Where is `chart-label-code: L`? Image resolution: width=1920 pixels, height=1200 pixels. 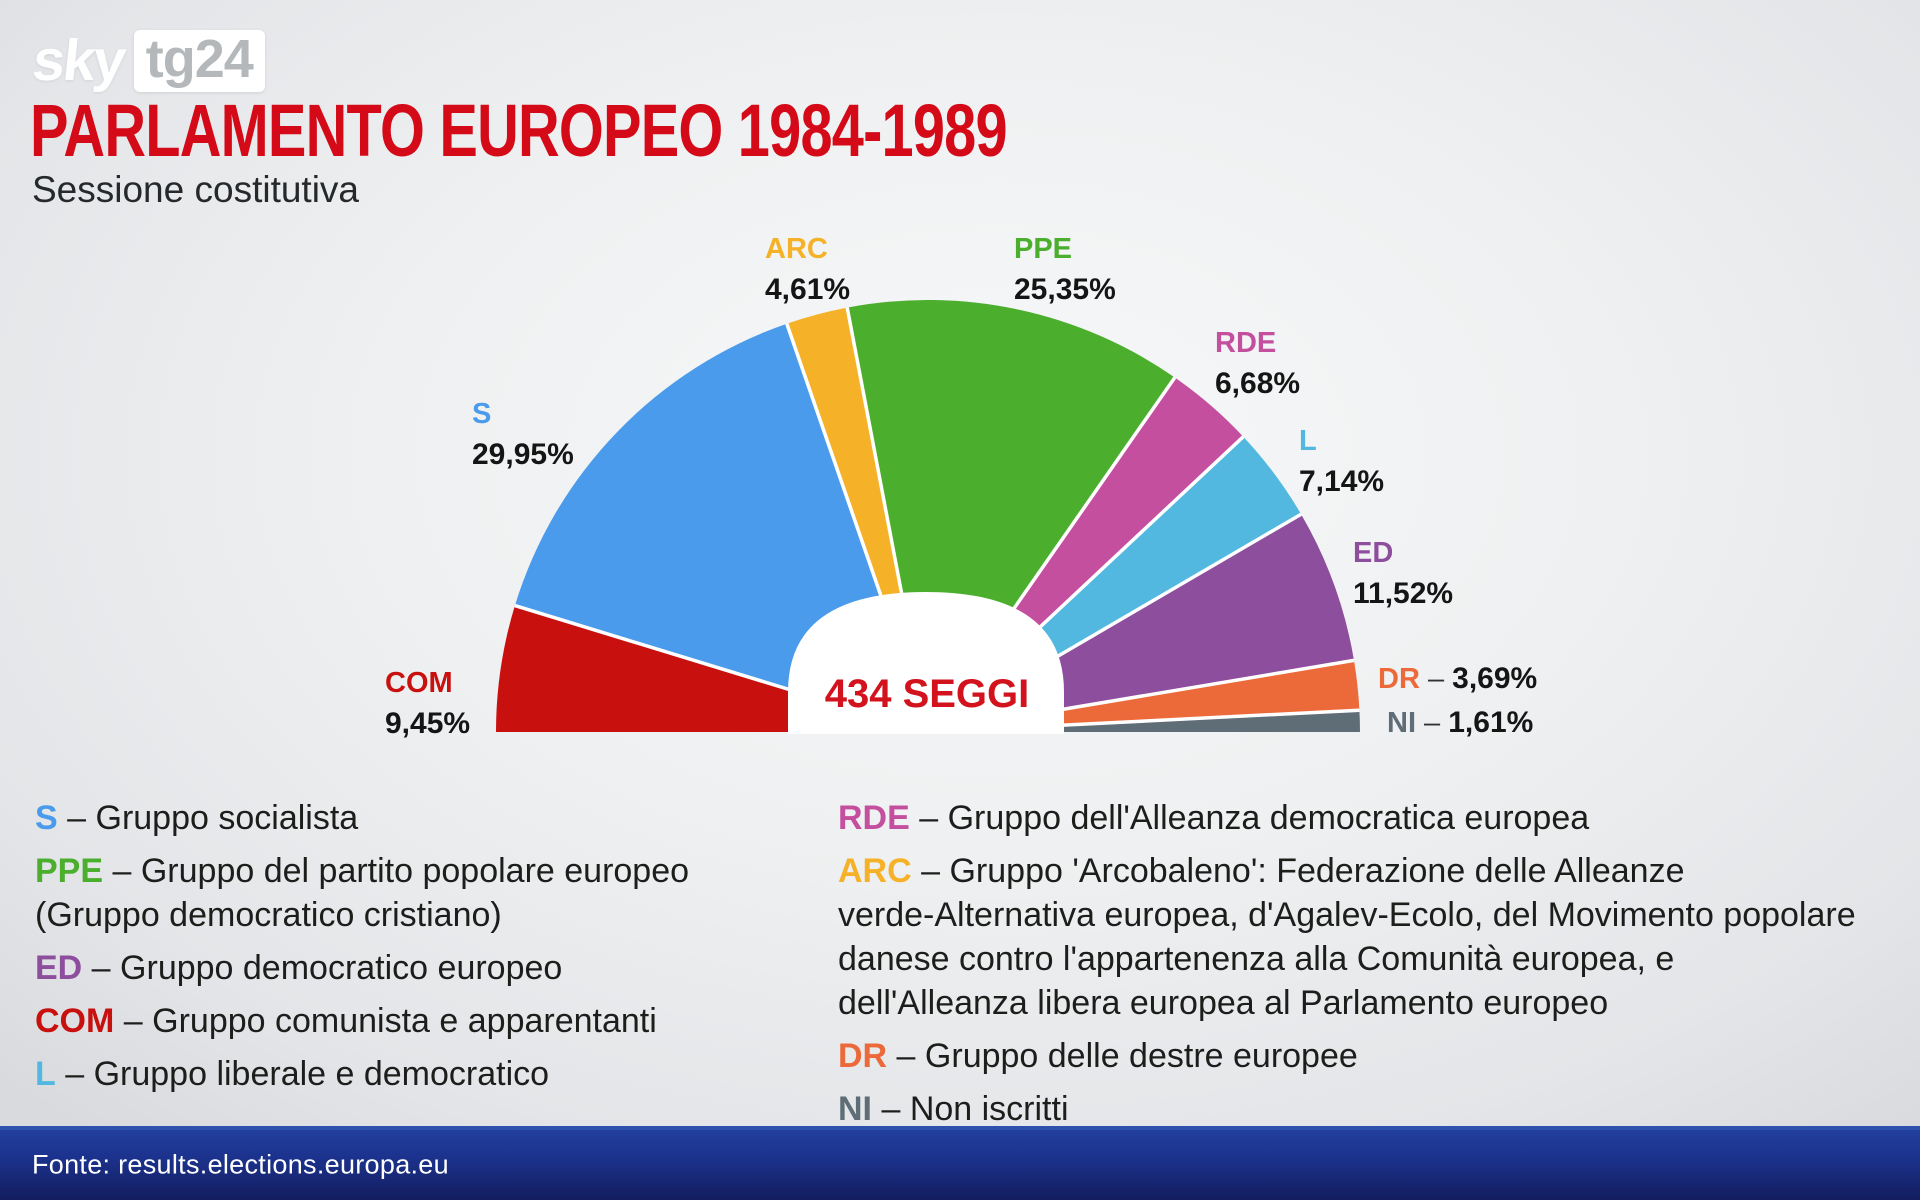
chart-label-code: L is located at coordinates (1308, 441).